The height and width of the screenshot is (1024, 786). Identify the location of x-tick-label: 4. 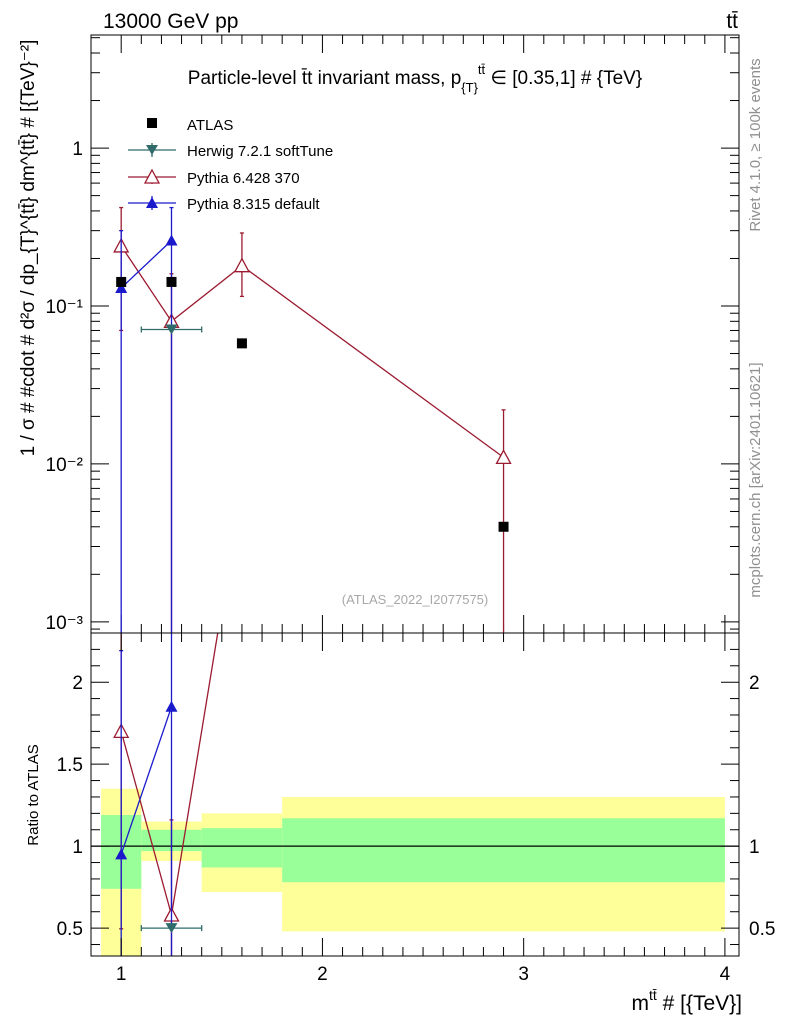
(725, 974).